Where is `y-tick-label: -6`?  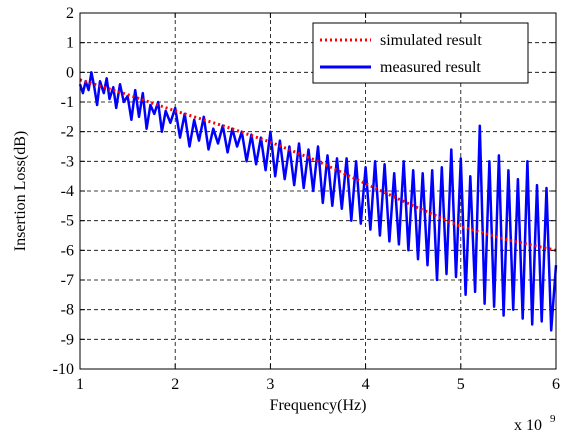 y-tick-label: -6 is located at coordinates (67, 250).